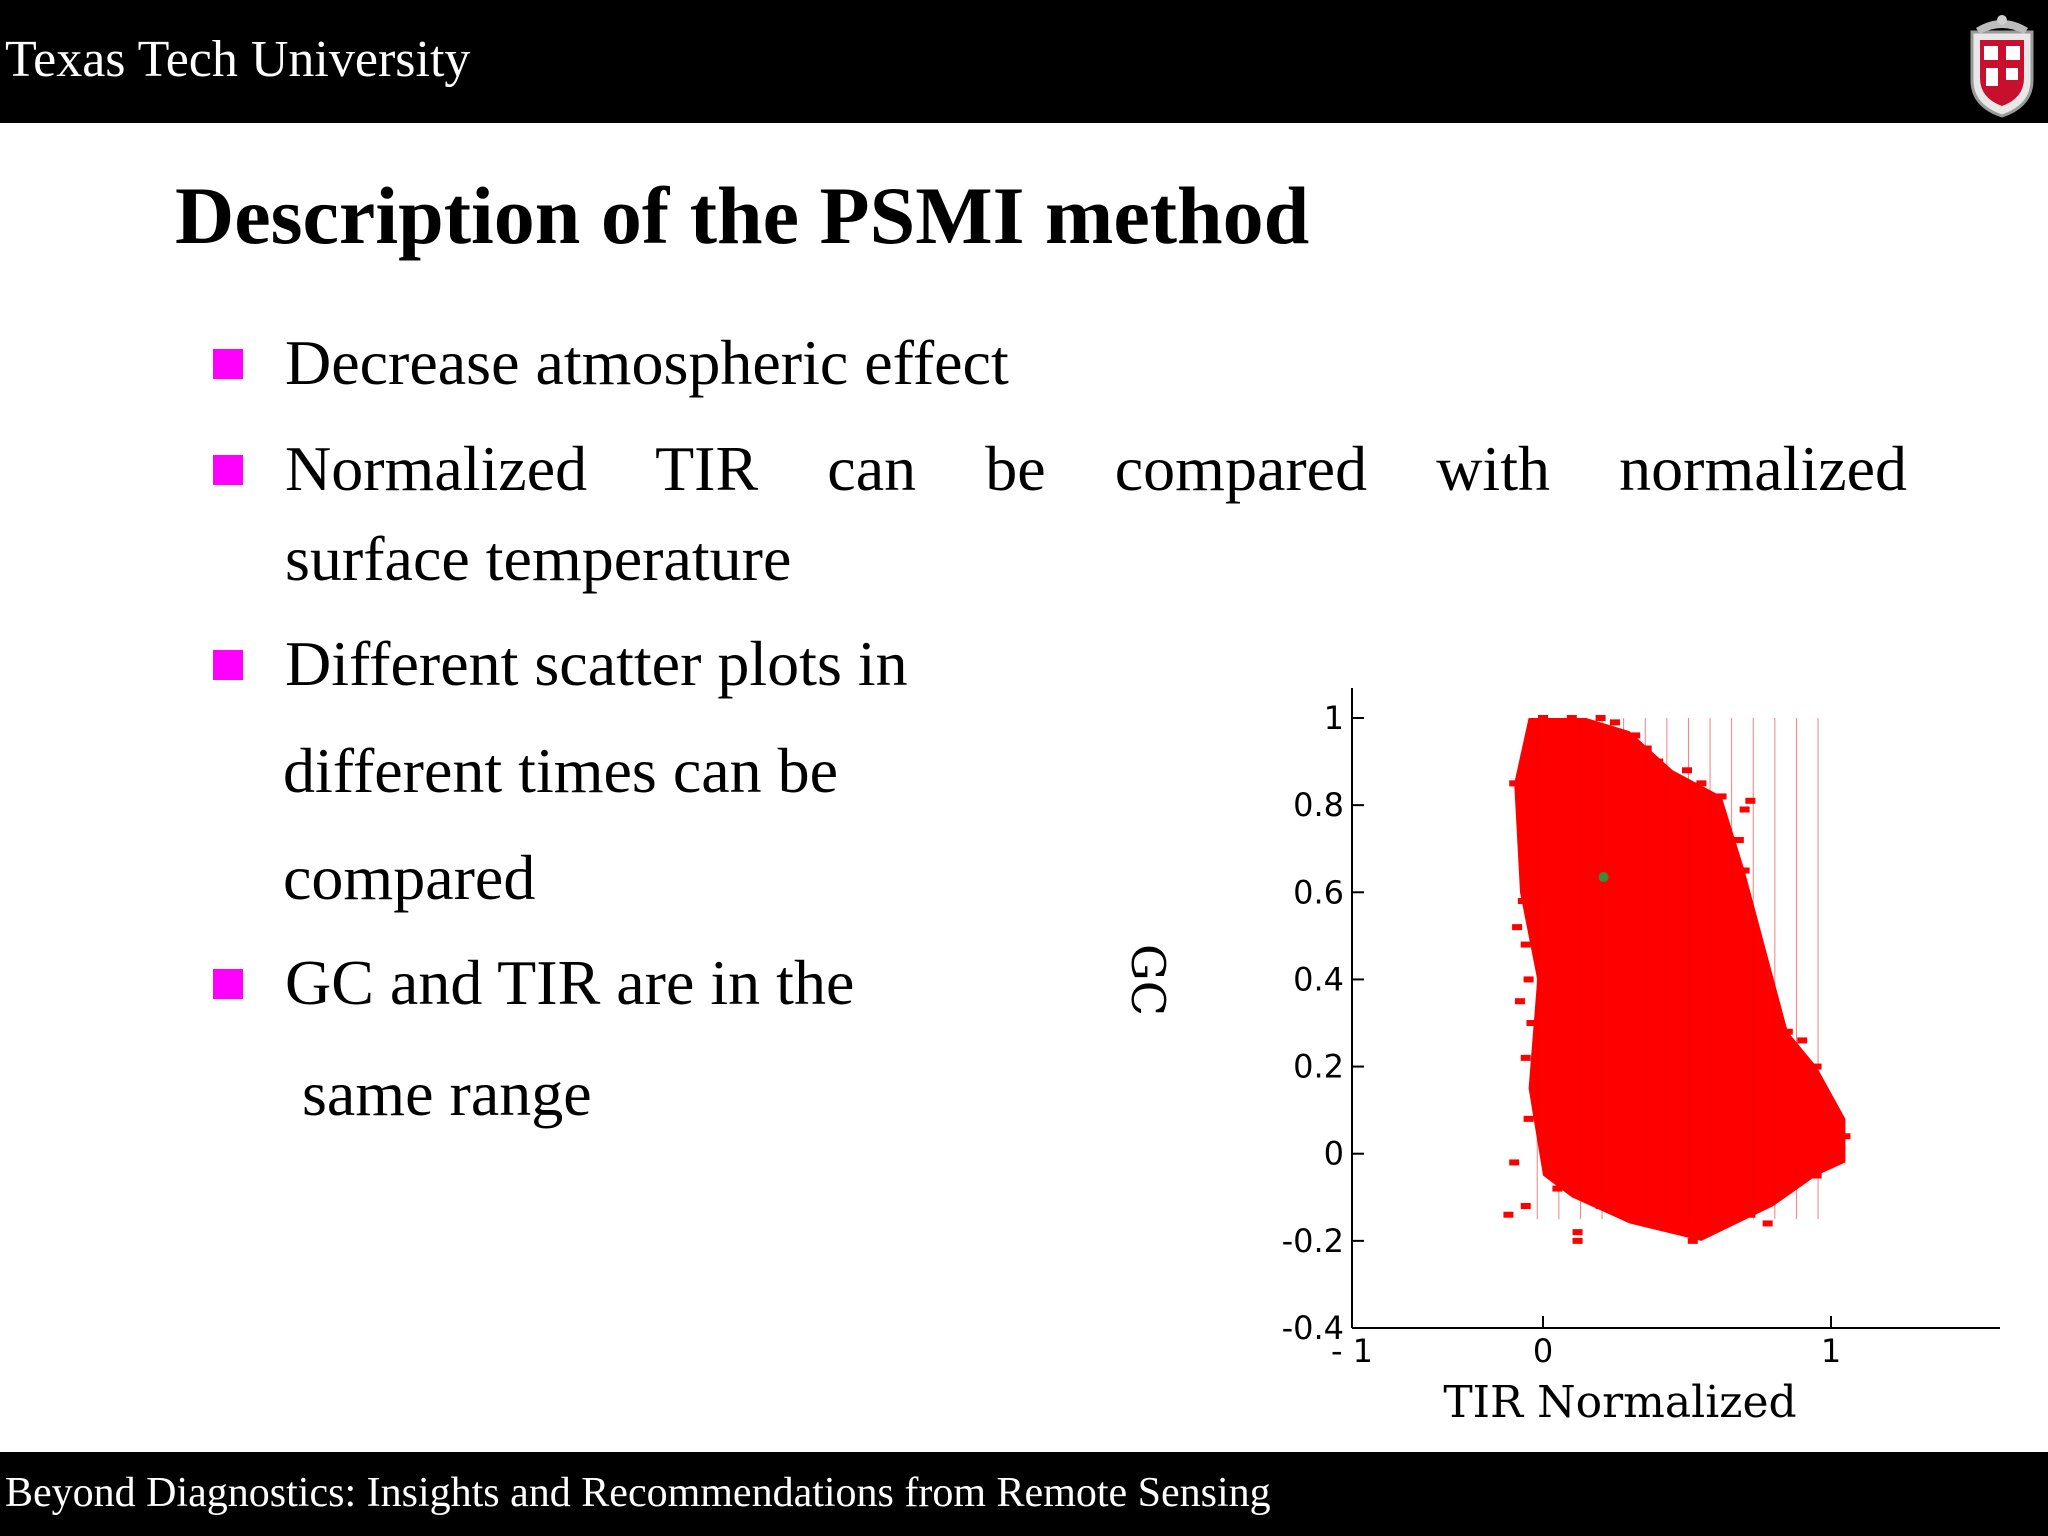  What do you see at coordinates (1313, 1328) in the screenshot?
I see `y-tick-label: -0.4` at bounding box center [1313, 1328].